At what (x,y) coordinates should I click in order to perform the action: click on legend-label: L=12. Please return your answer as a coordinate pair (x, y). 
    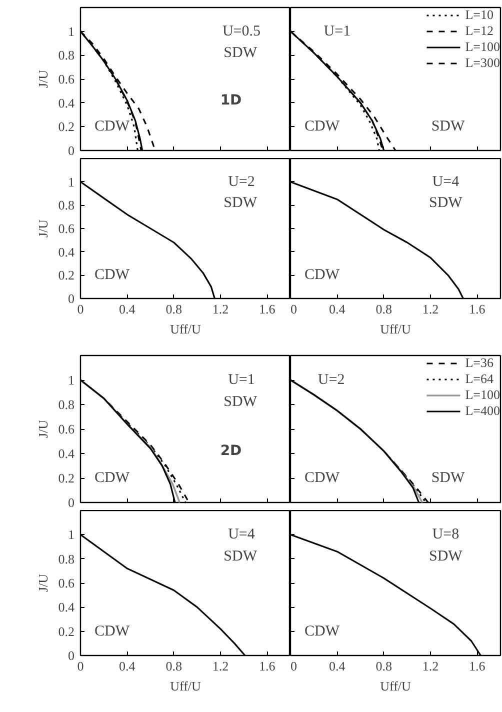
    Looking at the image, I should click on (479, 31).